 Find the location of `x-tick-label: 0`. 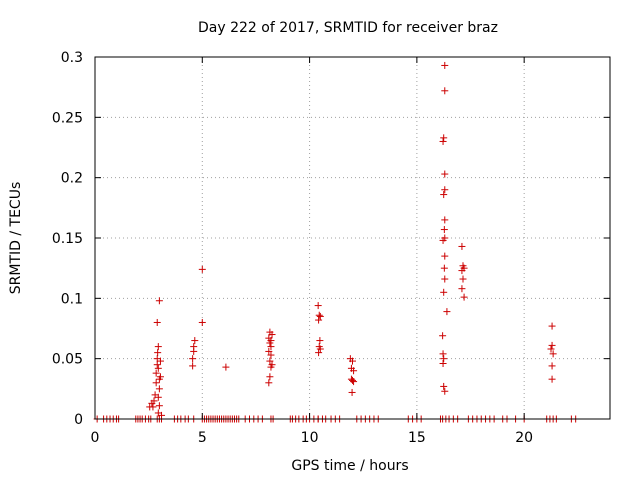

x-tick-label: 0 is located at coordinates (95, 438).